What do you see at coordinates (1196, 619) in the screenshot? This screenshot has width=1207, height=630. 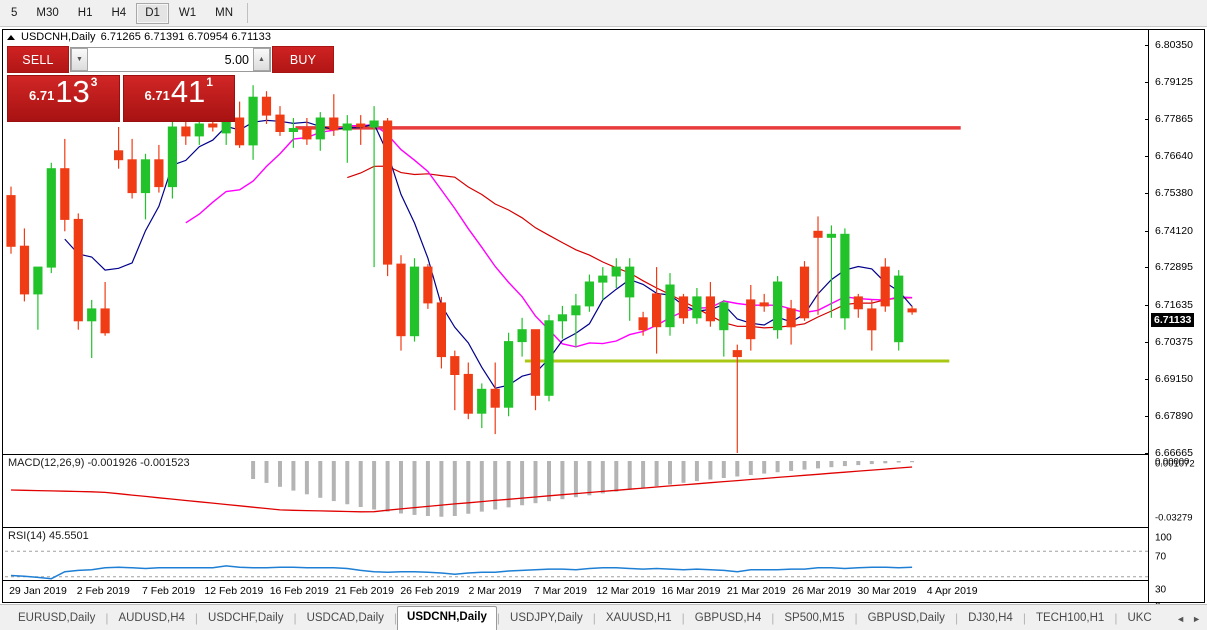 I see `scroll-right-icon: ►` at bounding box center [1196, 619].